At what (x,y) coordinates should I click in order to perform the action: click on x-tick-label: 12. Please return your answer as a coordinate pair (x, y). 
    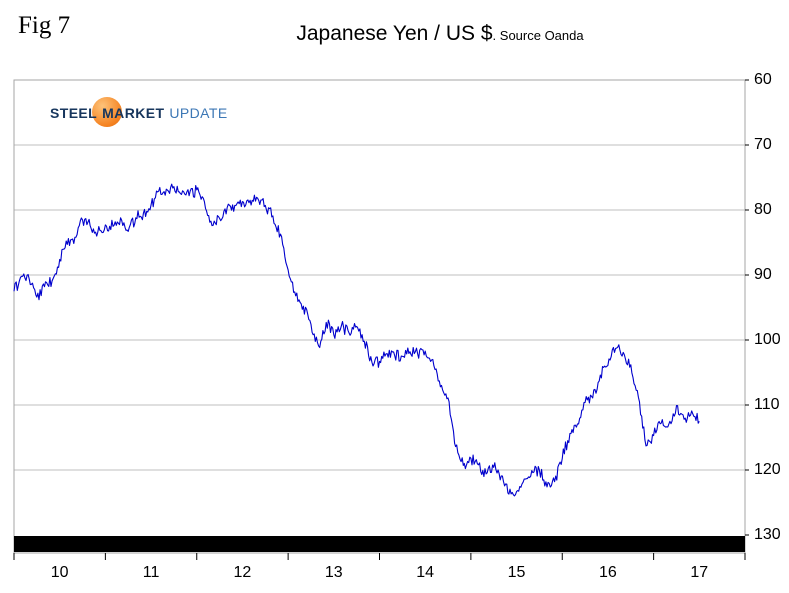
    Looking at the image, I should click on (243, 572).